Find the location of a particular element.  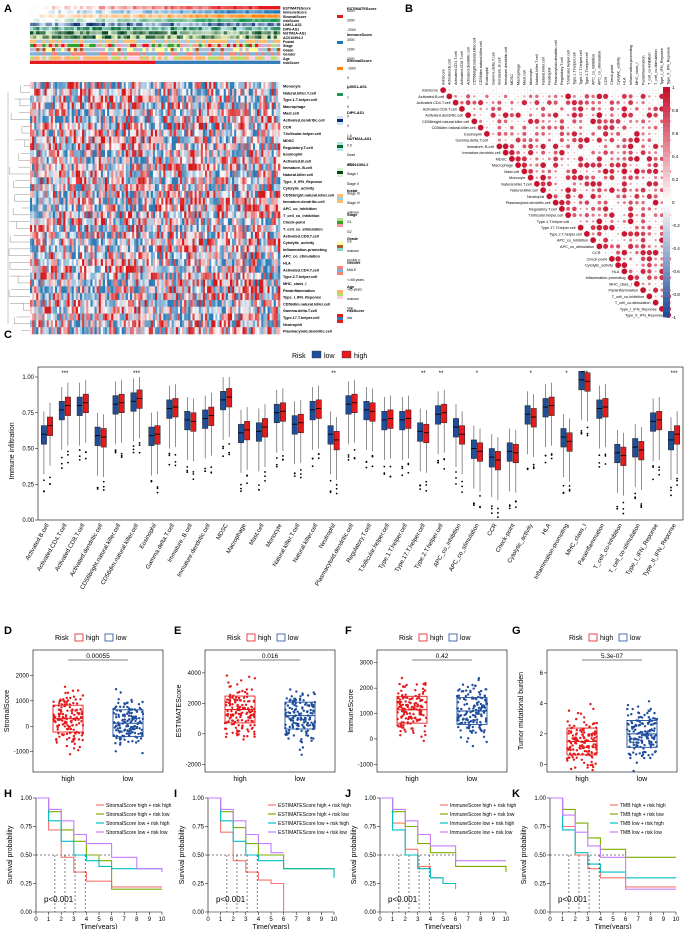

heatmap-row-label: CCR is located at coordinates (287, 127).